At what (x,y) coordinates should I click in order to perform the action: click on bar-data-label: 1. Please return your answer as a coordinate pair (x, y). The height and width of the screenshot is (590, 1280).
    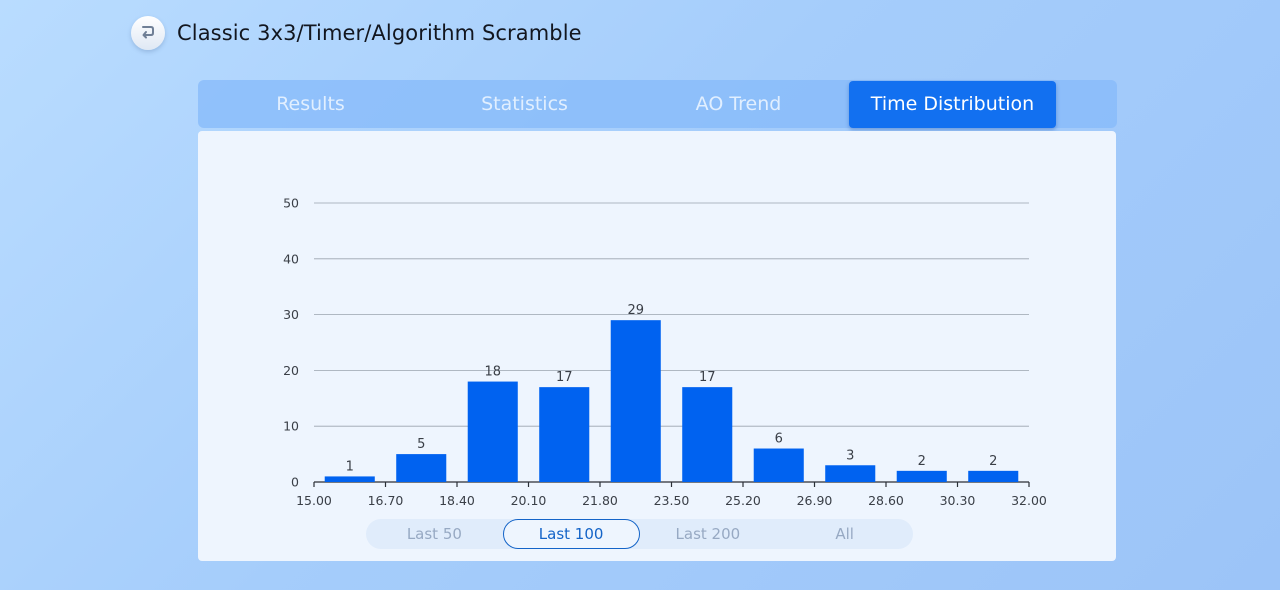
    Looking at the image, I should click on (350, 466).